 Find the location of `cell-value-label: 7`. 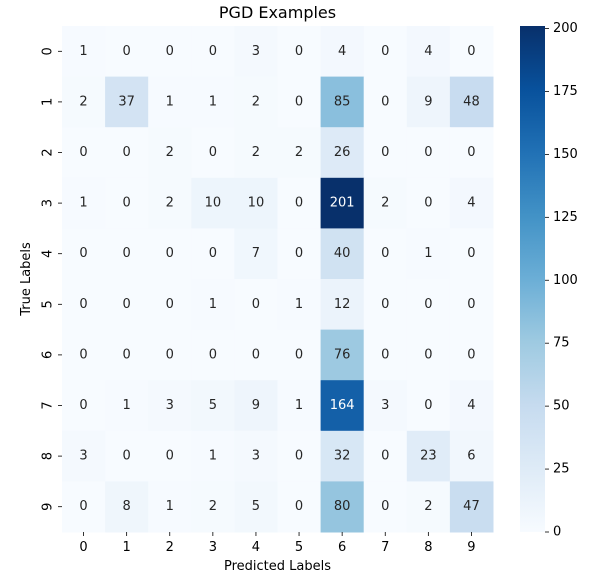

cell-value-label: 7 is located at coordinates (256, 253).